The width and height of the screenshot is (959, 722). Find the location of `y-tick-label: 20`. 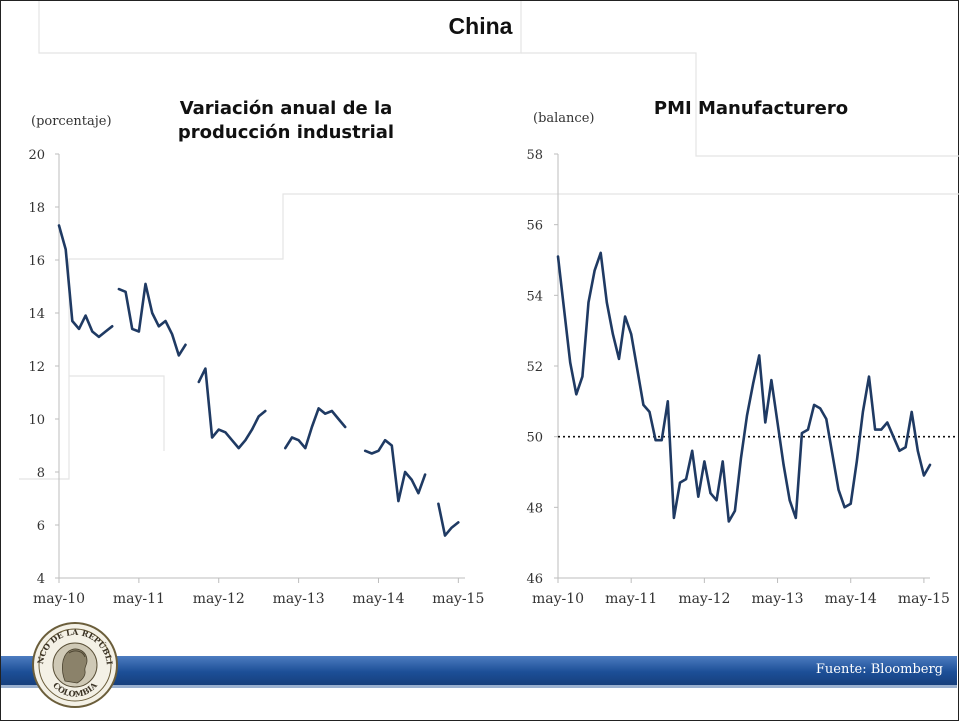

y-tick-label: 20 is located at coordinates (36, 155).